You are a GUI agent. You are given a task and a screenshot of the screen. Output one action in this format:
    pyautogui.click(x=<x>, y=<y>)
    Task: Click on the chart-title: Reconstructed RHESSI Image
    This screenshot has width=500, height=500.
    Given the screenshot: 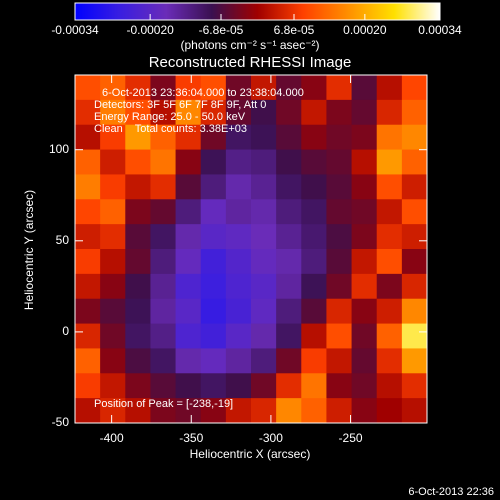 What is the action you would take?
    pyautogui.click(x=250, y=62)
    